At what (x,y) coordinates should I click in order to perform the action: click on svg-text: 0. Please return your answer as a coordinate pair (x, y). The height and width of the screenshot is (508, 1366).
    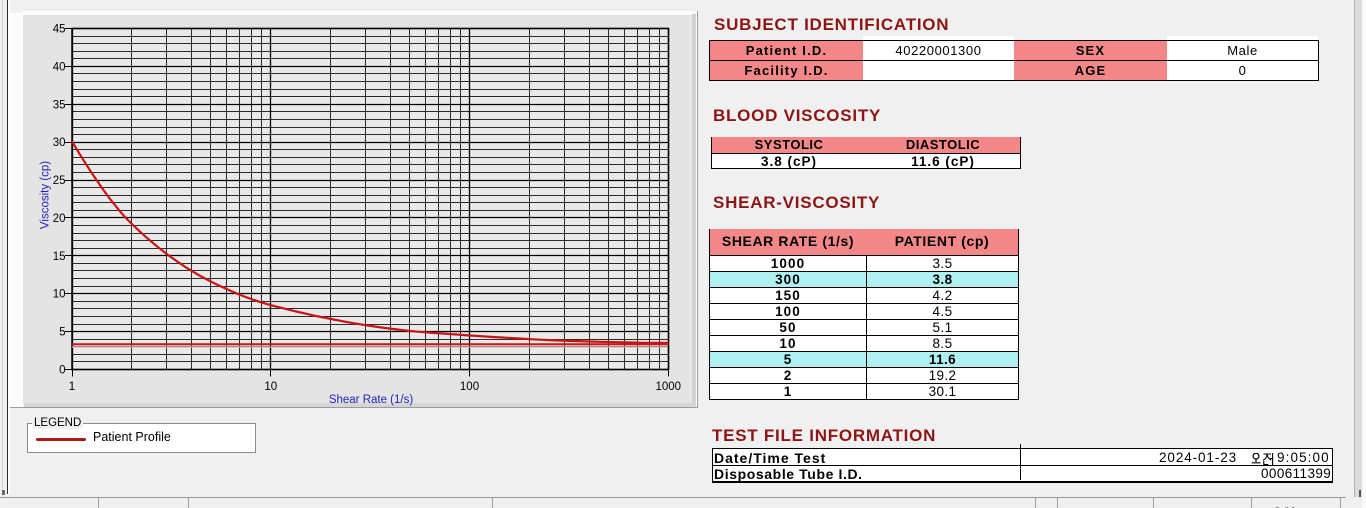
    Looking at the image, I should click on (62, 371).